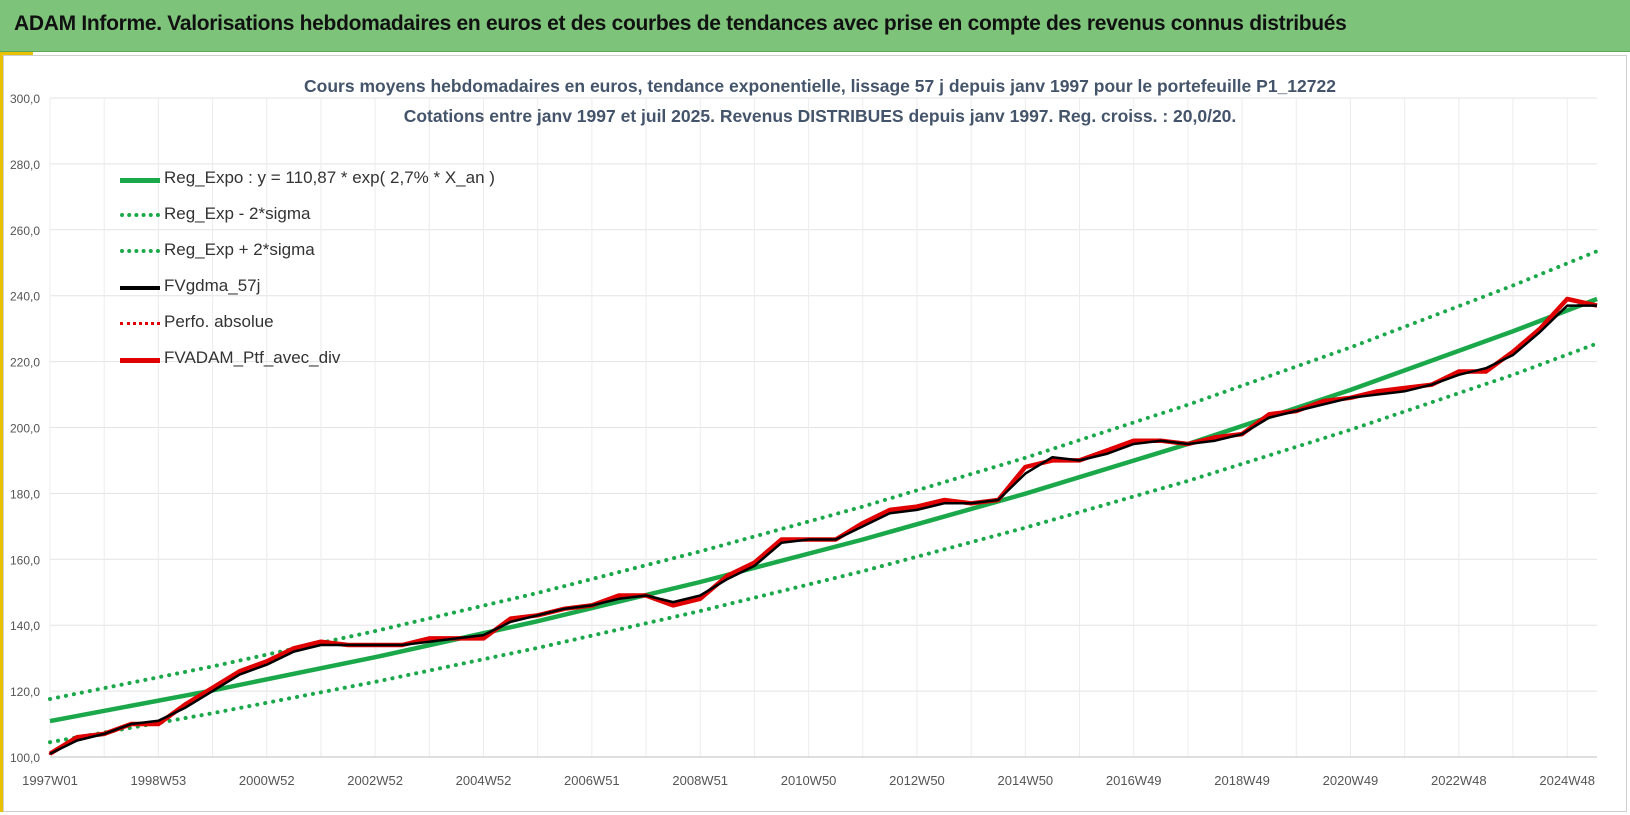 The height and width of the screenshot is (815, 1630). What do you see at coordinates (159, 780) in the screenshot?
I see `x-tick-label: 1998W53` at bounding box center [159, 780].